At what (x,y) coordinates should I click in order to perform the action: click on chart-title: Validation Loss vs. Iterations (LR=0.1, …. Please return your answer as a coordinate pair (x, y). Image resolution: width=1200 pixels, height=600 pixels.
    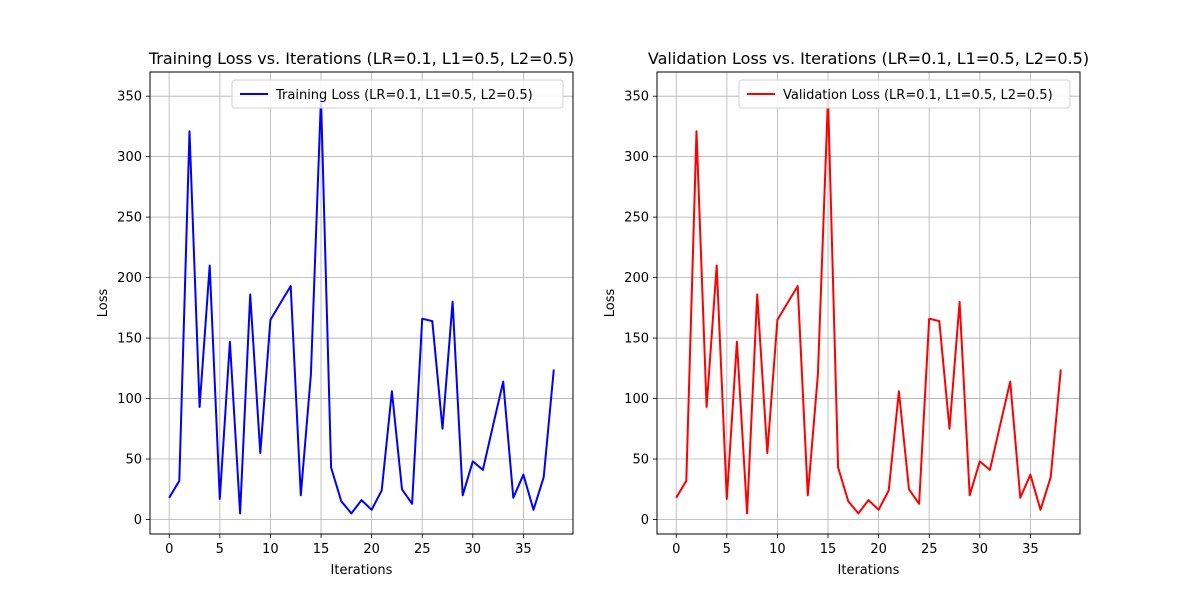
    Looking at the image, I should click on (868, 58).